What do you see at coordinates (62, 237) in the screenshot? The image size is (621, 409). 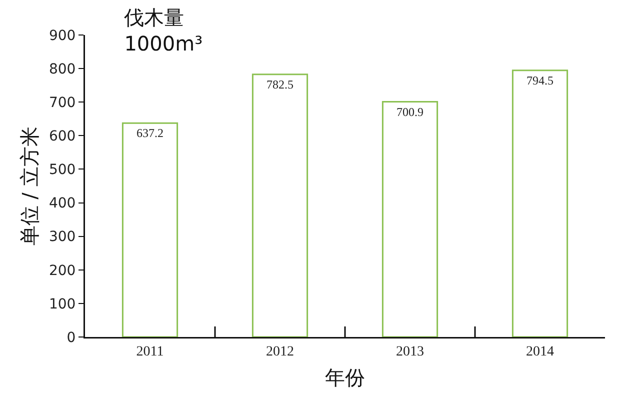 I see `y-tick-label: 300` at bounding box center [62, 237].